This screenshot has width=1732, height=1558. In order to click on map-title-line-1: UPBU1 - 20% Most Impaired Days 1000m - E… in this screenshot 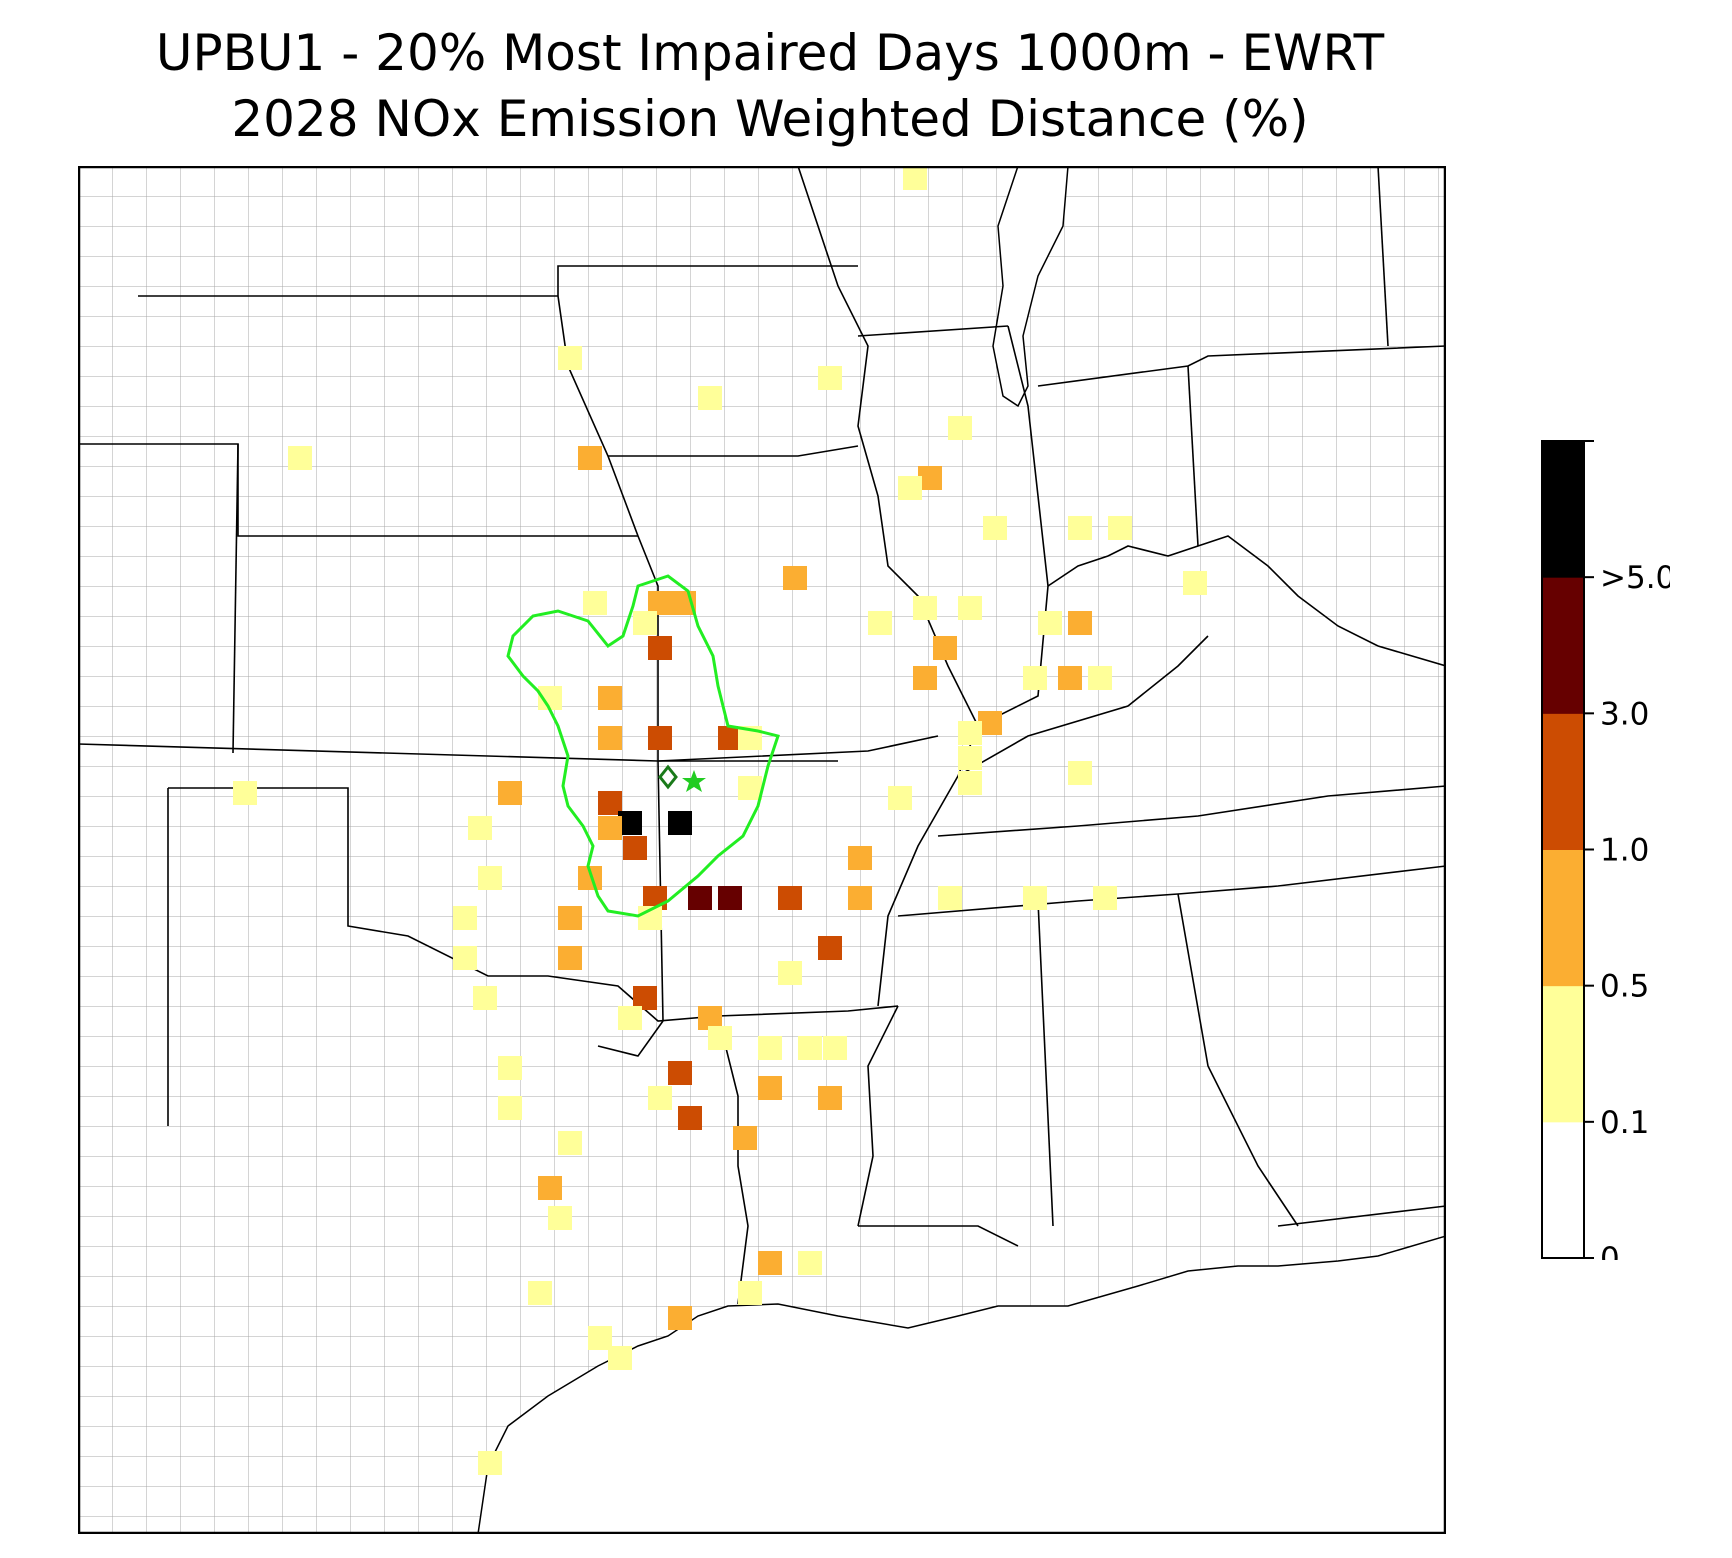, I will do `click(770, 53)`.